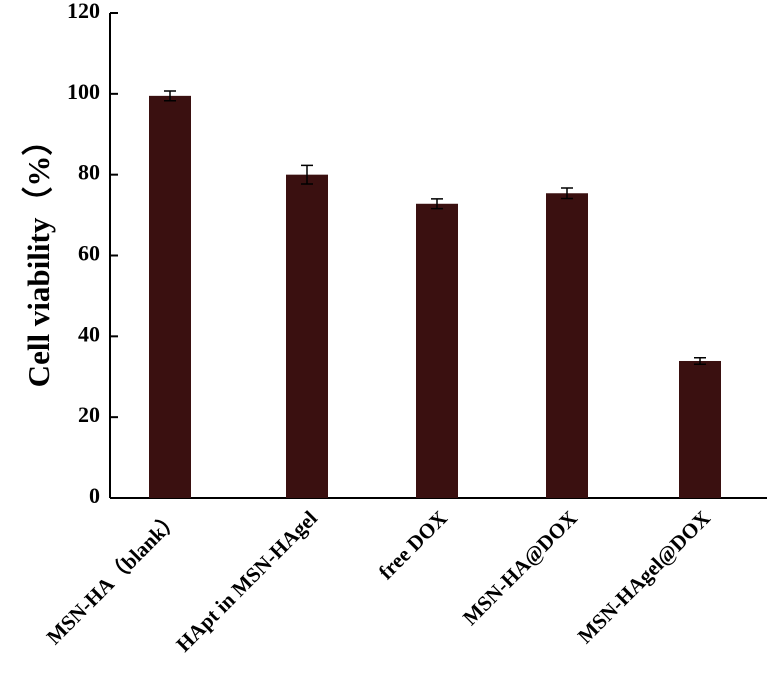  Describe the element at coordinates (83, 91) in the screenshot. I see `y-tick-label: 100` at that location.